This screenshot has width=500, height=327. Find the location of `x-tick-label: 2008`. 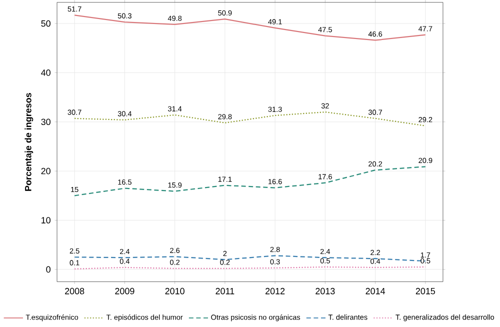

x-tick-label: 2008 is located at coordinates (74, 291).